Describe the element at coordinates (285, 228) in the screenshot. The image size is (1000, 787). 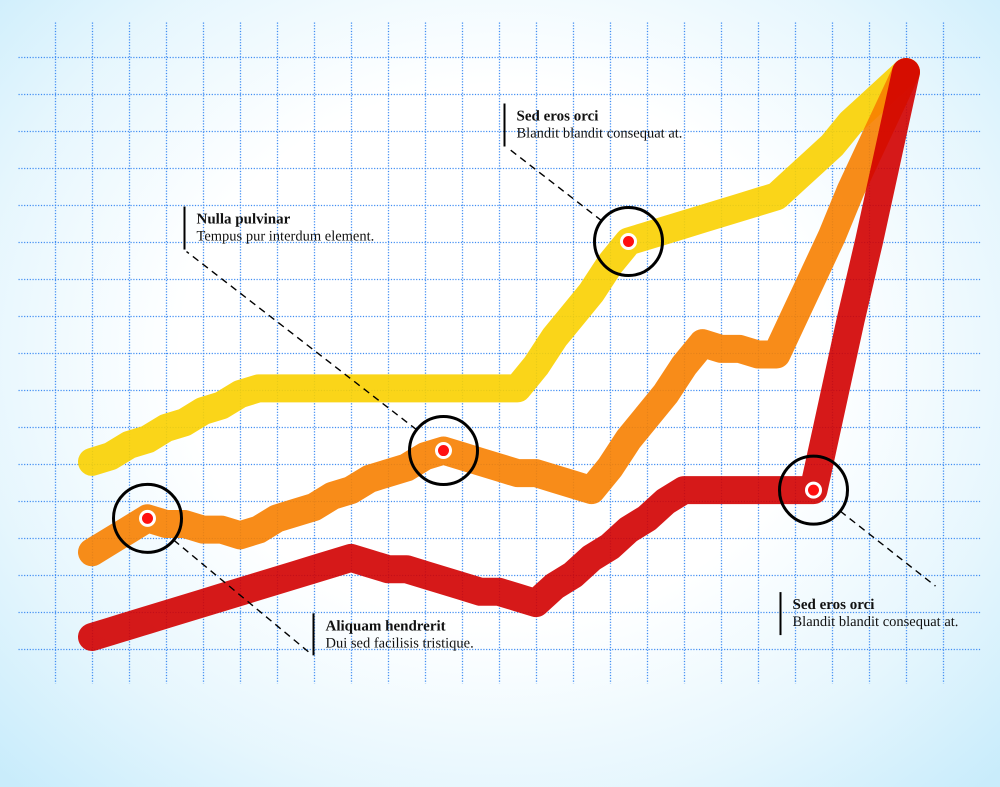
I see `text: Nulla pulvinar Tempus pur interdum element.` at that location.